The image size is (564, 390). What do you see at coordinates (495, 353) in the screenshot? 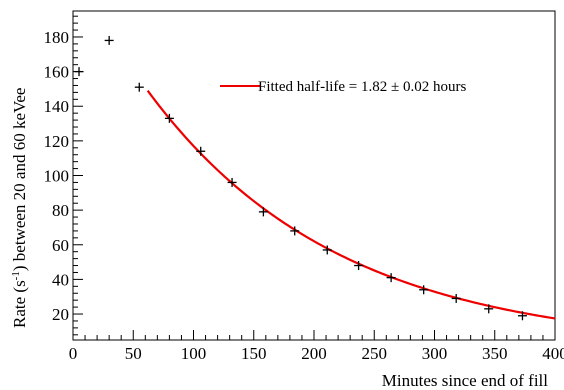
I see `x-tick-label: 350` at bounding box center [495, 353].